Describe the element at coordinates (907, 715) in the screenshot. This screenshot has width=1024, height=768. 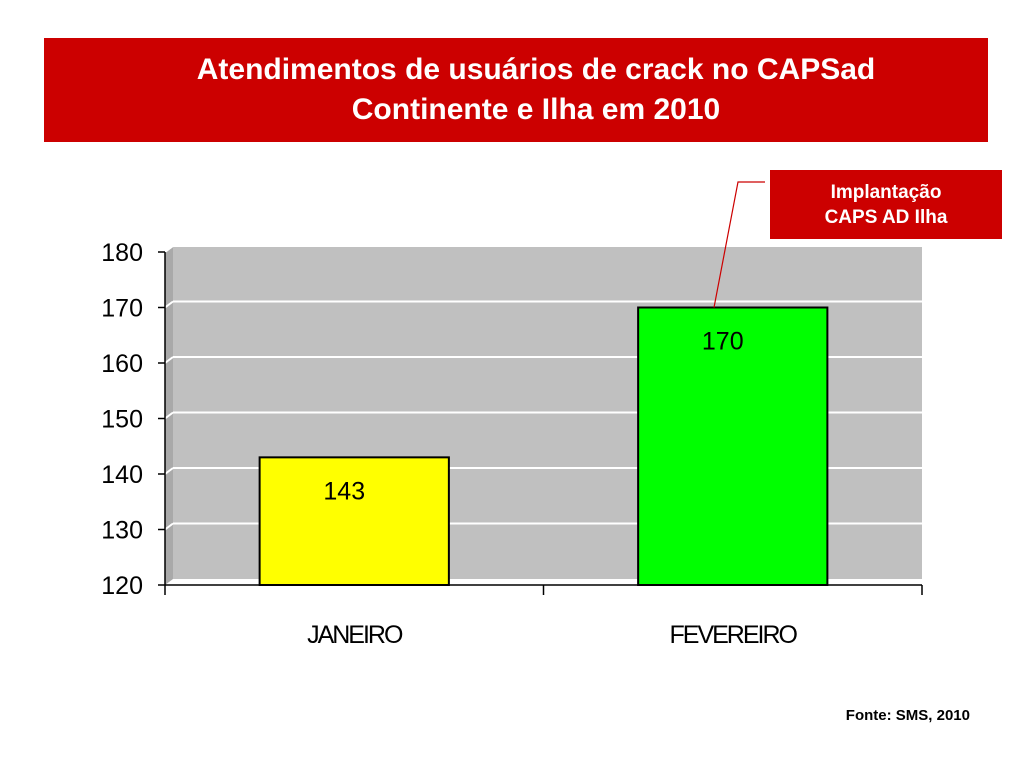
I see `source-note: Fonte: SMS, 2010` at that location.